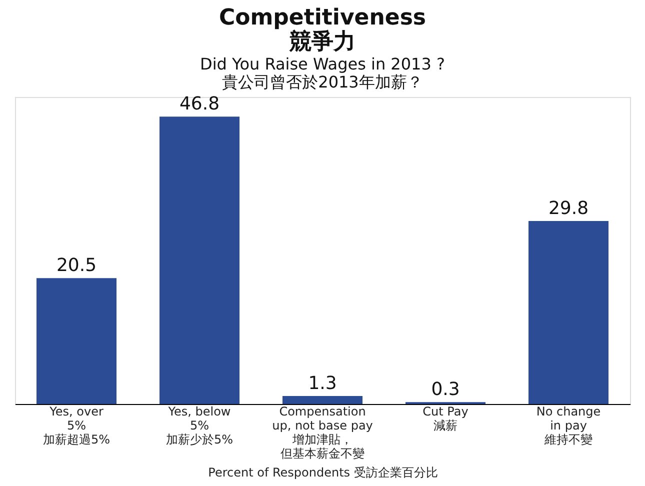 This screenshot has height=486, width=645. Describe the element at coordinates (445, 389) in the screenshot. I see `data-label: 0.3` at that location.